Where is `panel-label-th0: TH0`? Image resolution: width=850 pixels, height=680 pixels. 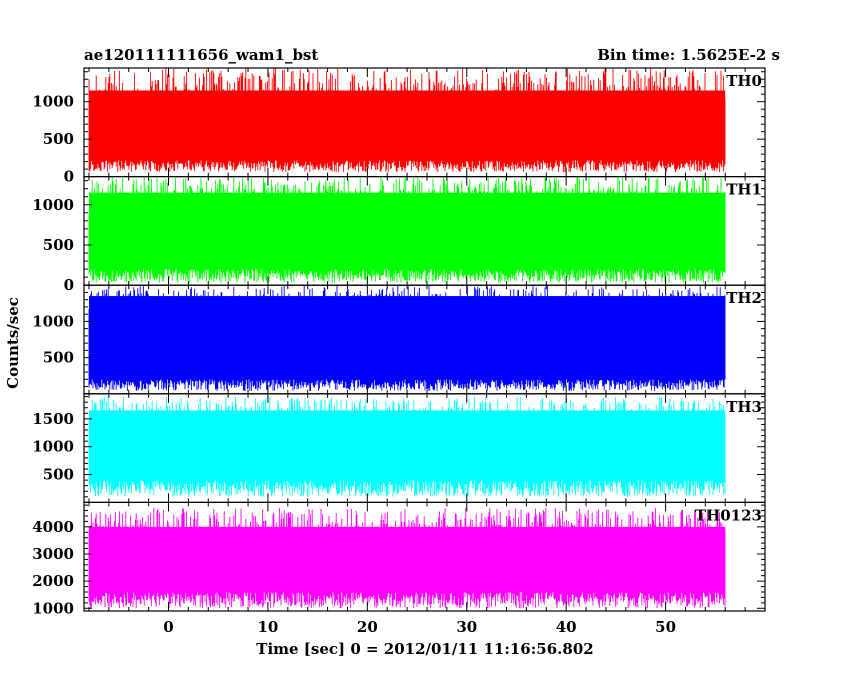 panel-label-th0: TH0 is located at coordinates (744, 81).